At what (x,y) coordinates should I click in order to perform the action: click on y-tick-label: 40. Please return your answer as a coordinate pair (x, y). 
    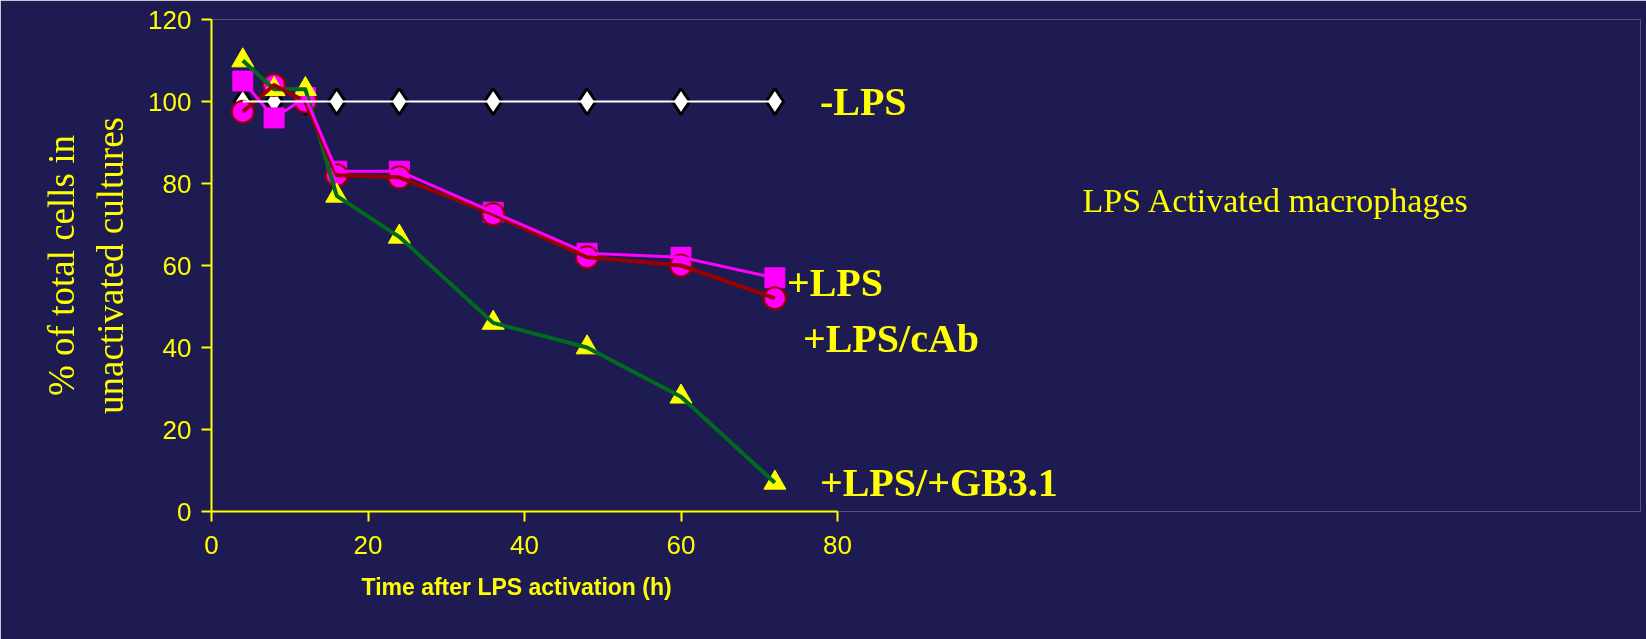
    Looking at the image, I should click on (177, 347).